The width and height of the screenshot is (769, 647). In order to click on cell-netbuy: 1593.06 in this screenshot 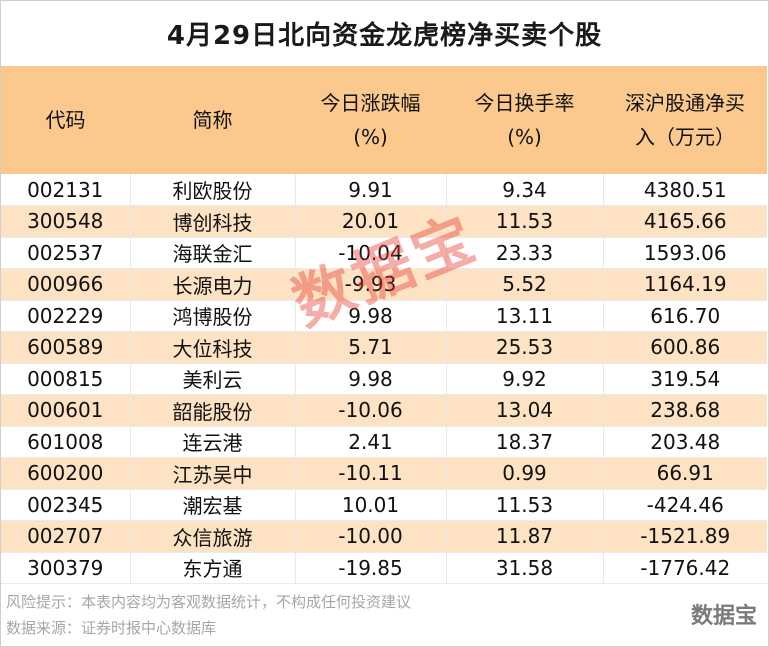, I will do `click(685, 253)`.